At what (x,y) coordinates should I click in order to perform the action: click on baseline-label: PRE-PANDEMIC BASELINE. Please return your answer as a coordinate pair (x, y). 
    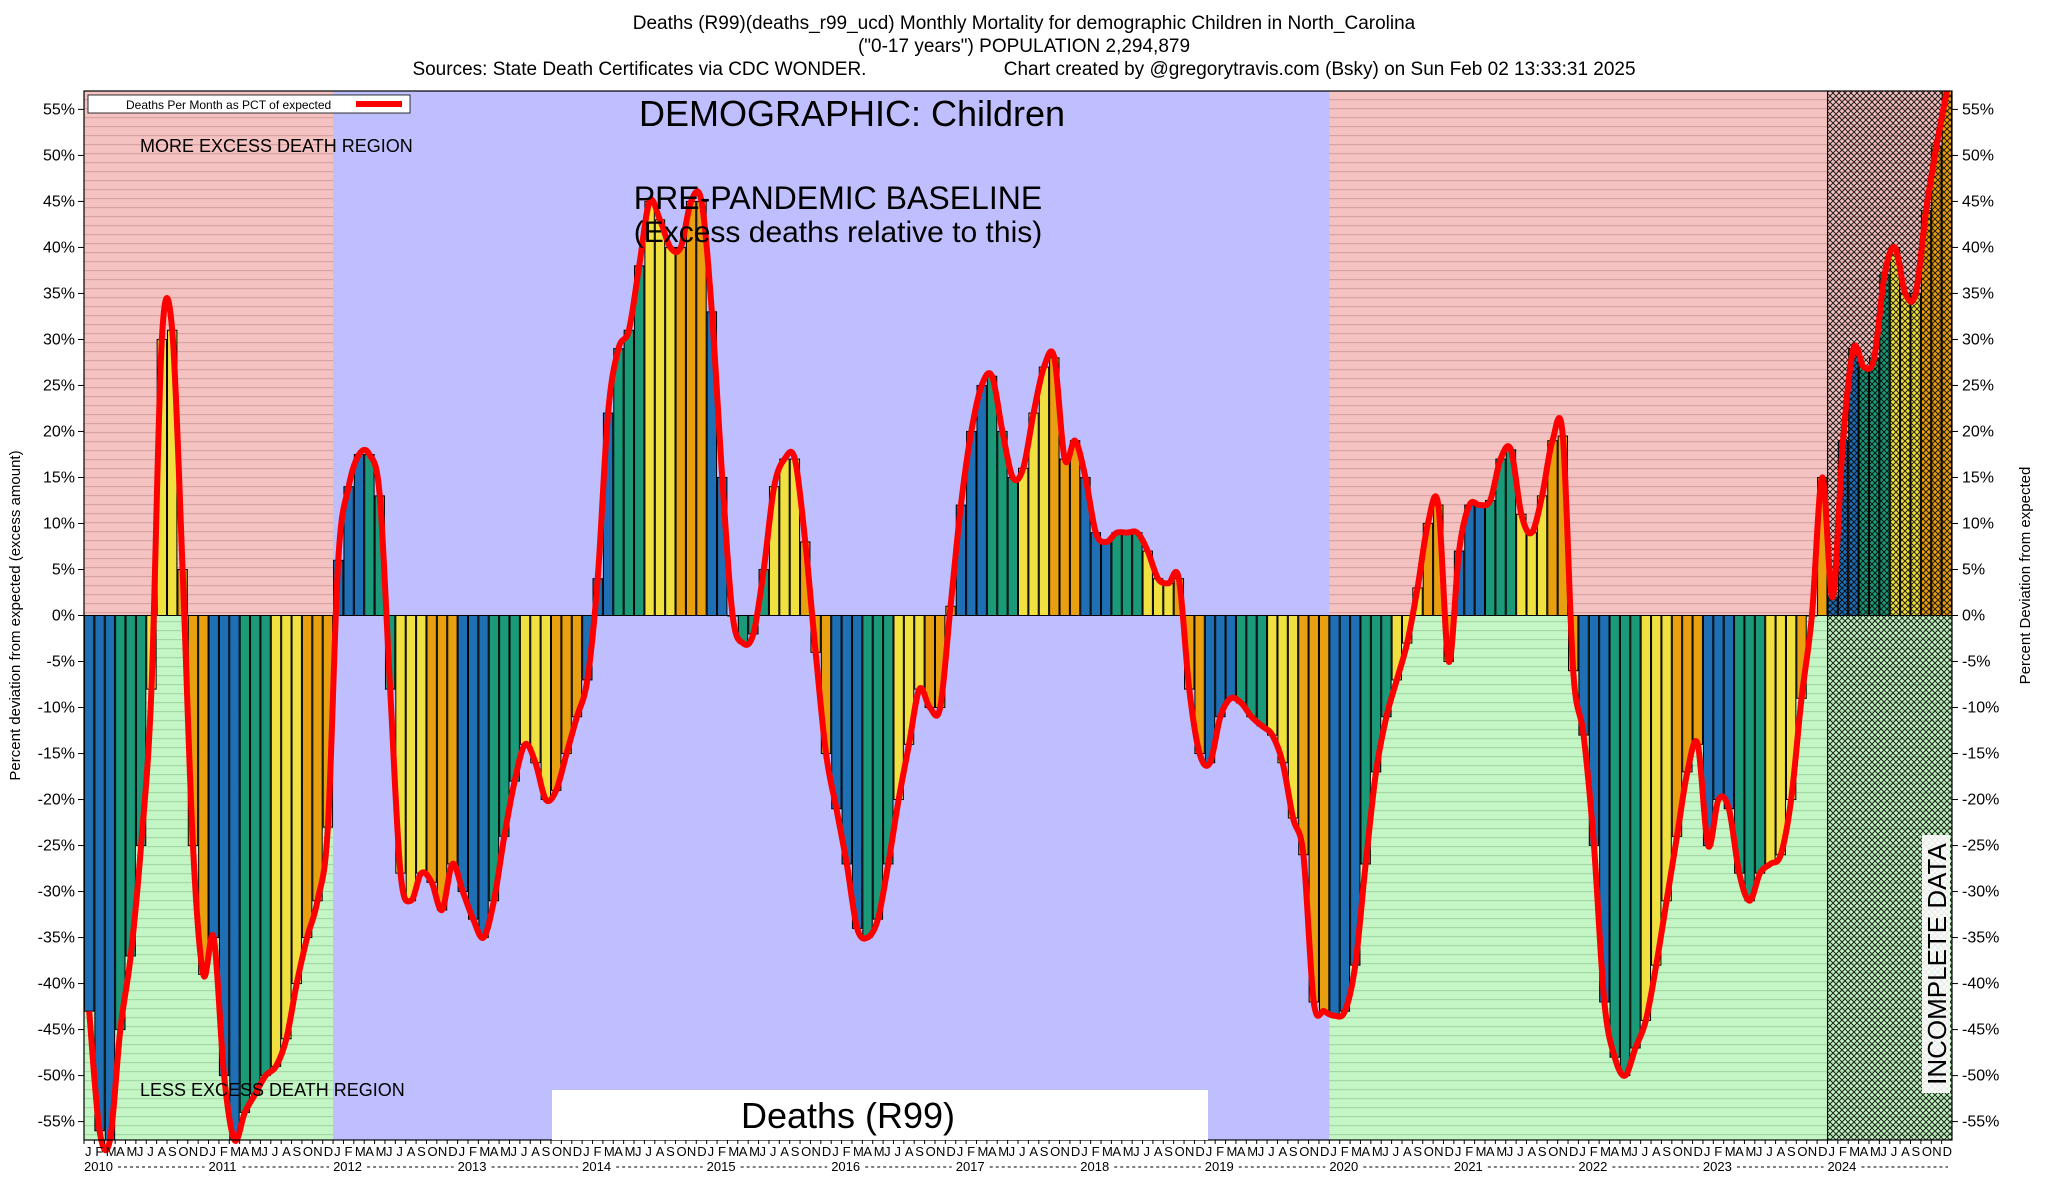
    Looking at the image, I should click on (838, 198).